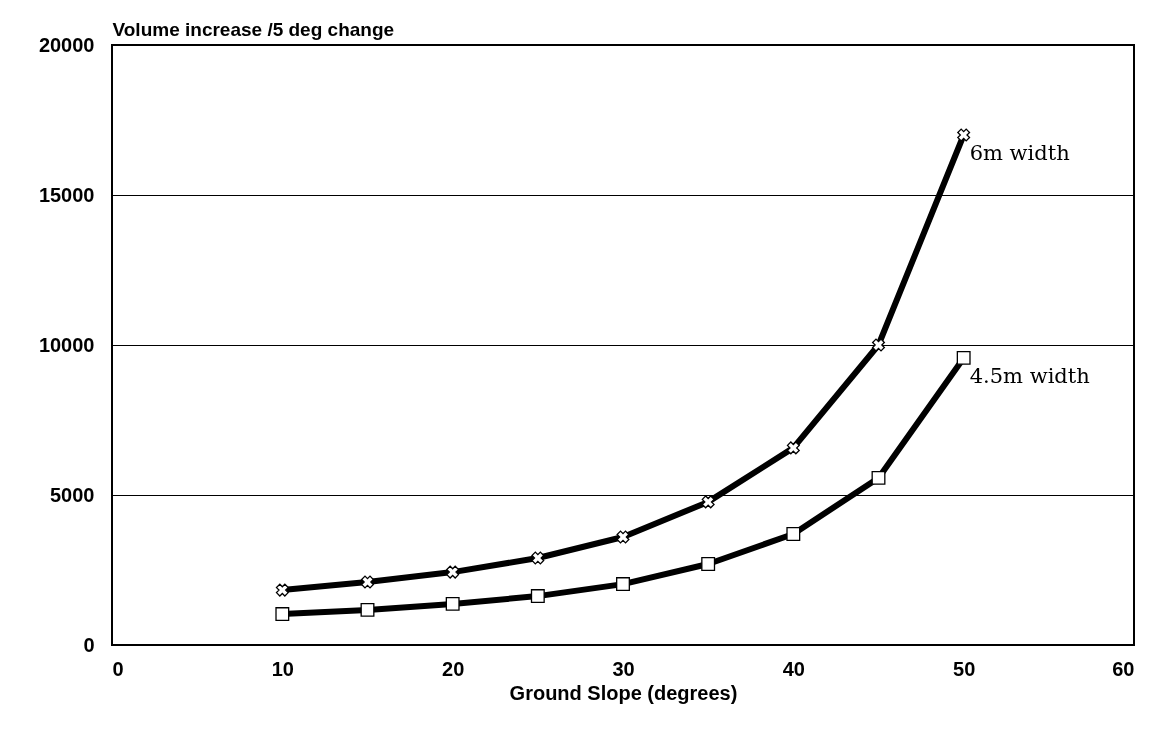 The width and height of the screenshot is (1175, 731). What do you see at coordinates (66, 344) in the screenshot?
I see `y-tick-label: 10000` at bounding box center [66, 344].